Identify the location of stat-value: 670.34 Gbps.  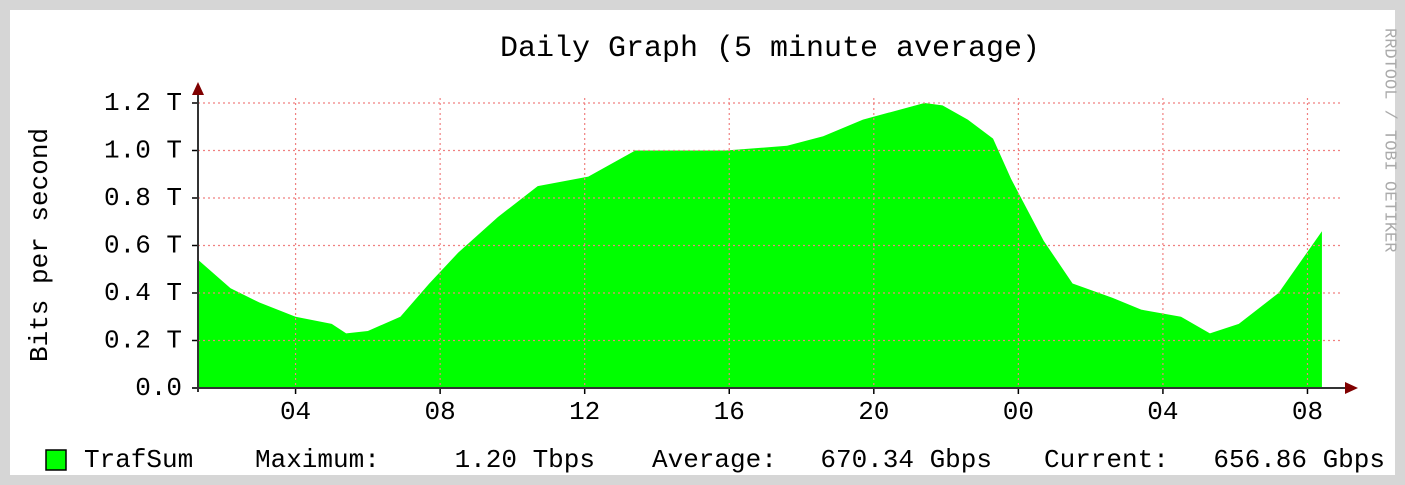
(906, 460).